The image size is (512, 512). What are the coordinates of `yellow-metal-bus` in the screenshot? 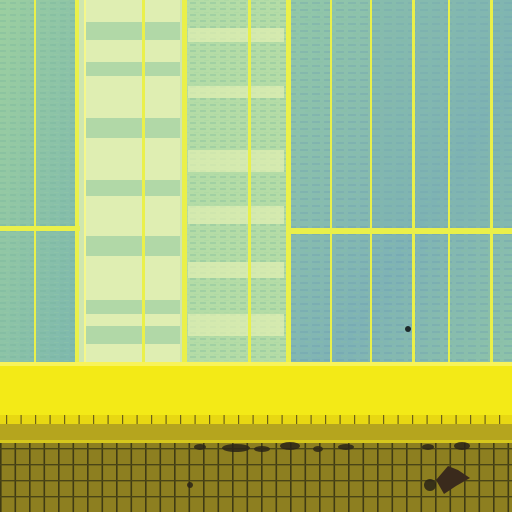 It's located at (256, 394).